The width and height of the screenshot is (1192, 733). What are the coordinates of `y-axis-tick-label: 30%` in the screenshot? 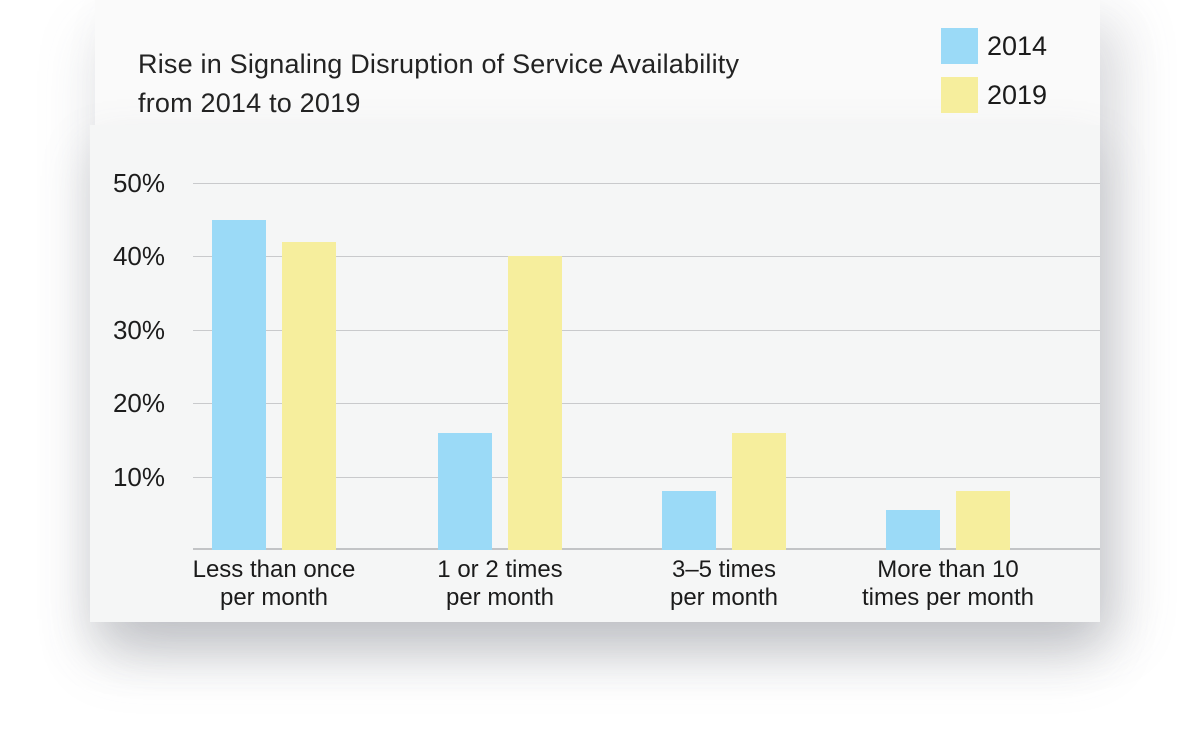 It's located at (138, 330).